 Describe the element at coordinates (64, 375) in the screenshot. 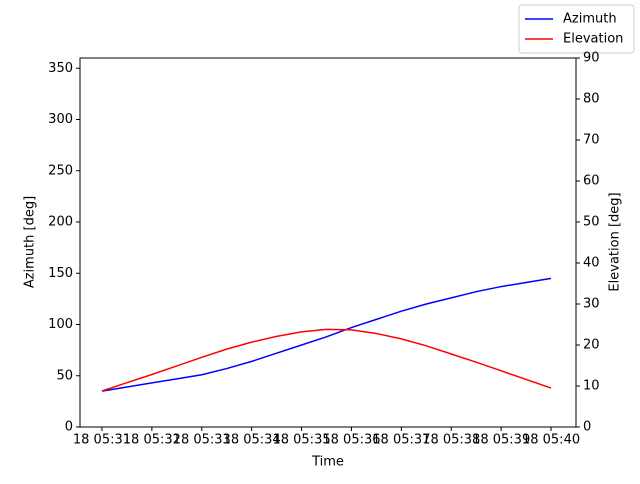

I see `y-tick-label: 50` at that location.